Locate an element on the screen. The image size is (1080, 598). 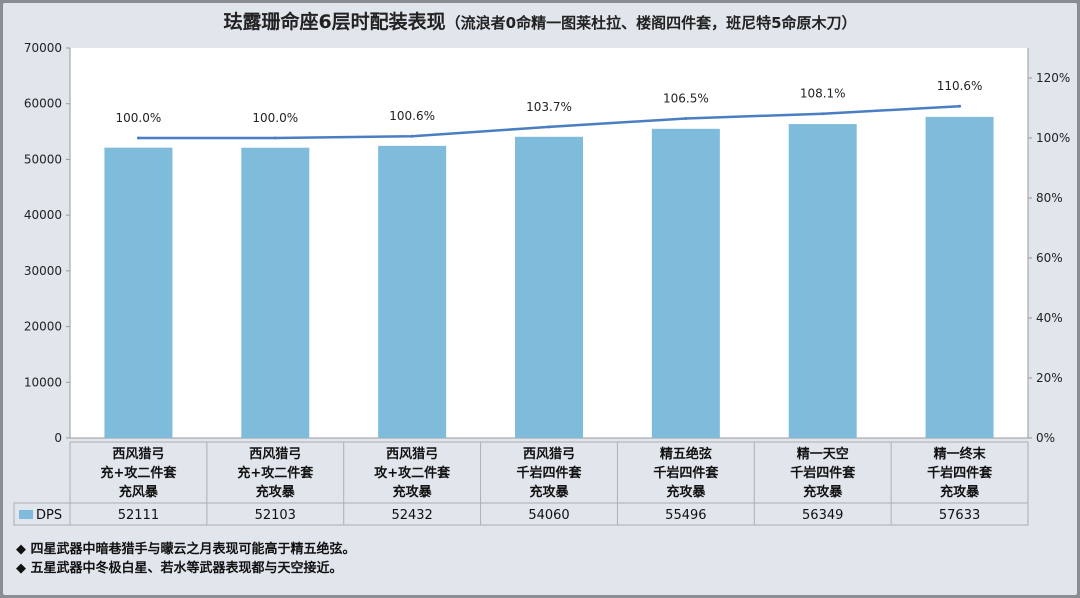
note: ◆ 四星武器中暗巷猎手与曚云之月表现可能高于精五绝弦。 is located at coordinates (186, 549).